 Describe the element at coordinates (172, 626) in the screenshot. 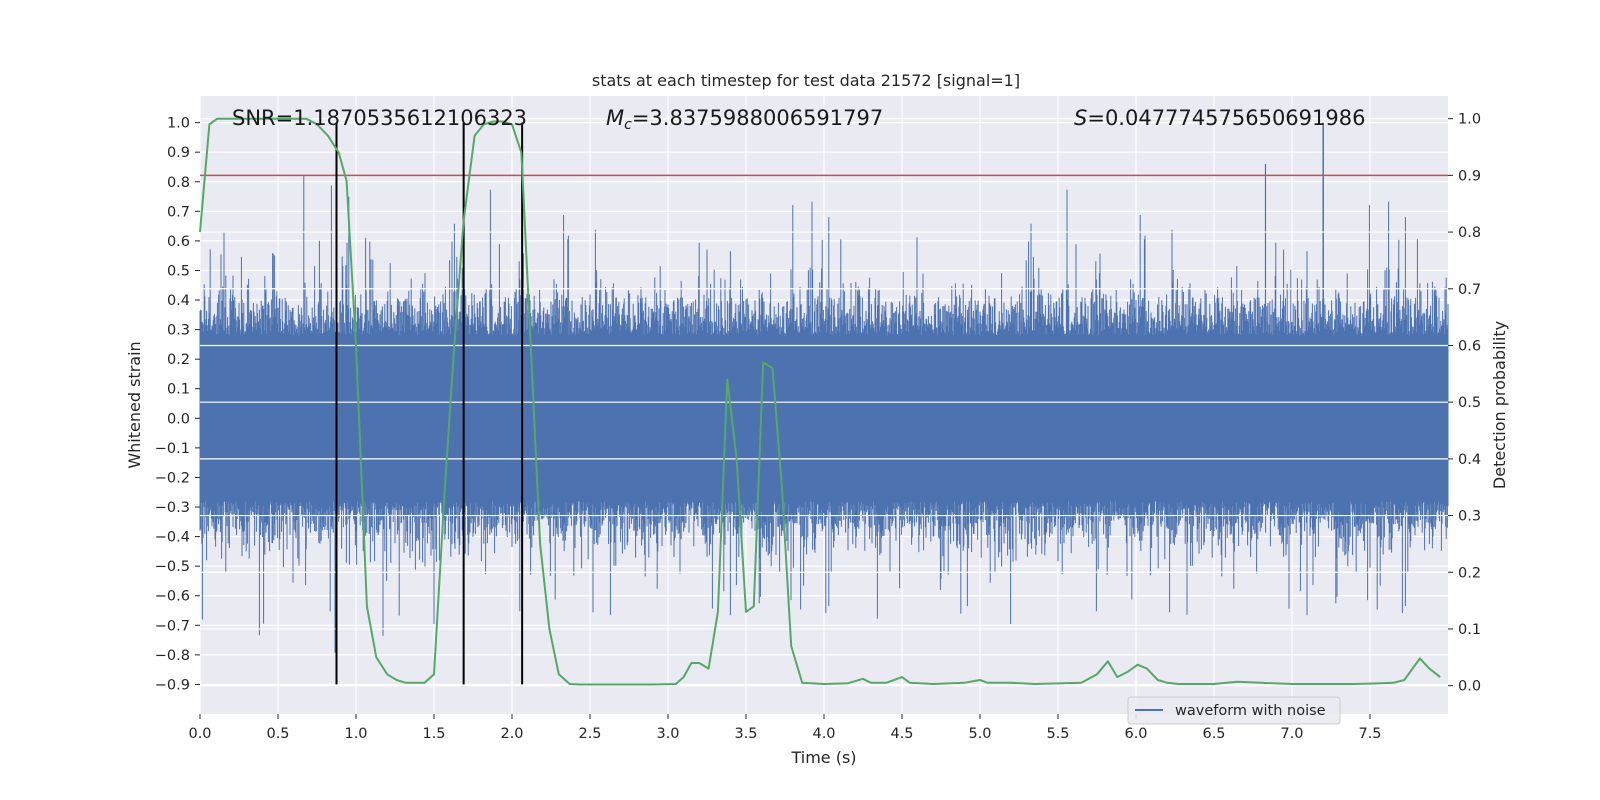

I see `y-left-tick-label: −0.7` at that location.